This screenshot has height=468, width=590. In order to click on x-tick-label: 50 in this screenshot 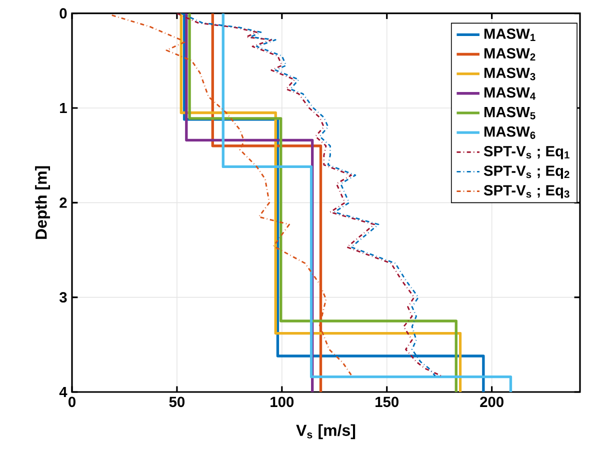, I will do `click(177, 402)`.